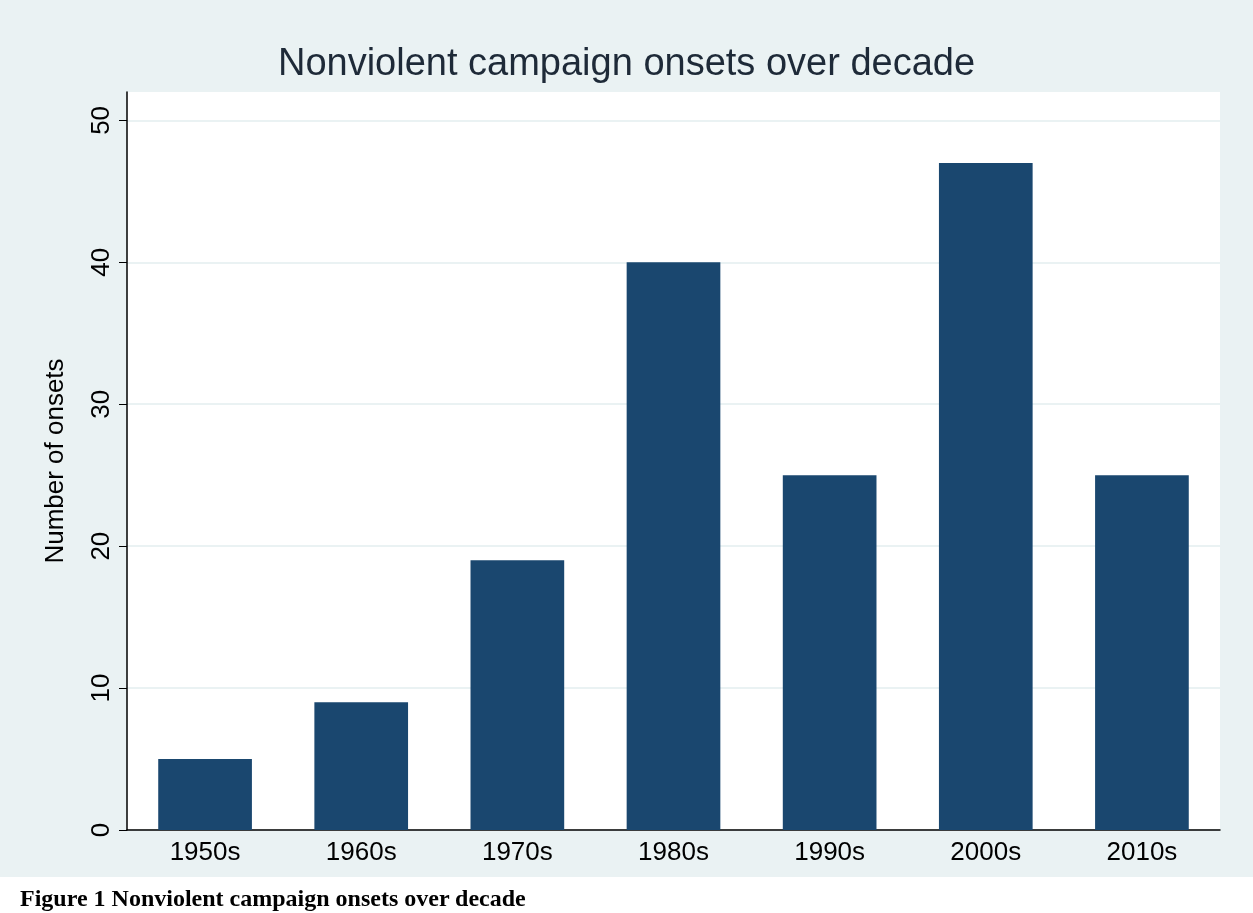  I want to click on y-tick-label: 10, so click(100, 688).